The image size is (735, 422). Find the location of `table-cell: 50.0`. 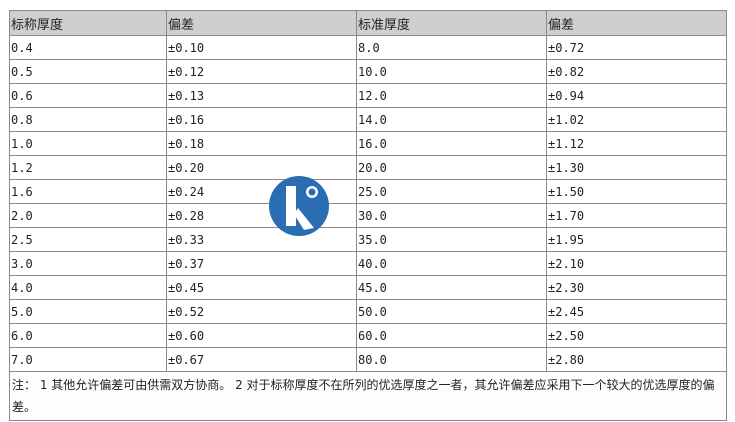

table-cell: 50.0 is located at coordinates (451, 311).